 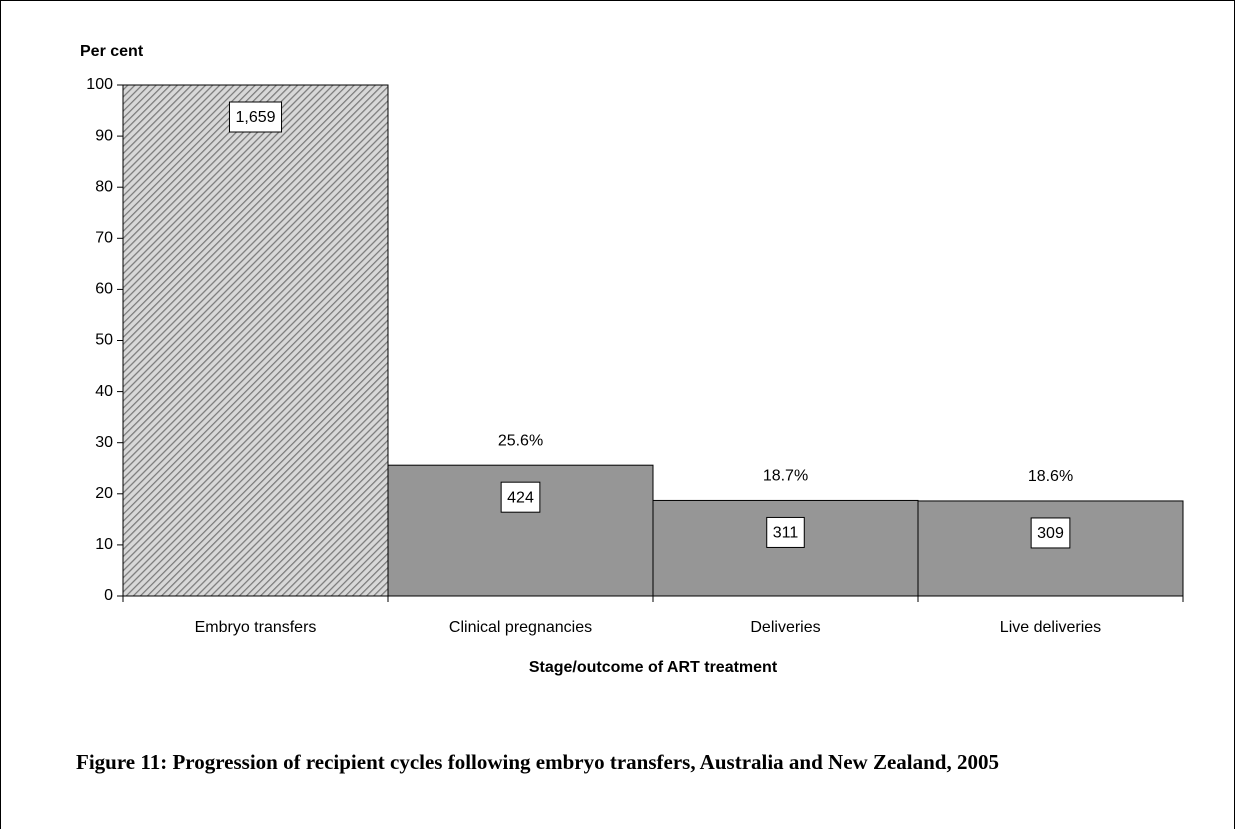 I want to click on y-tick-label: 50, so click(x=104, y=340).